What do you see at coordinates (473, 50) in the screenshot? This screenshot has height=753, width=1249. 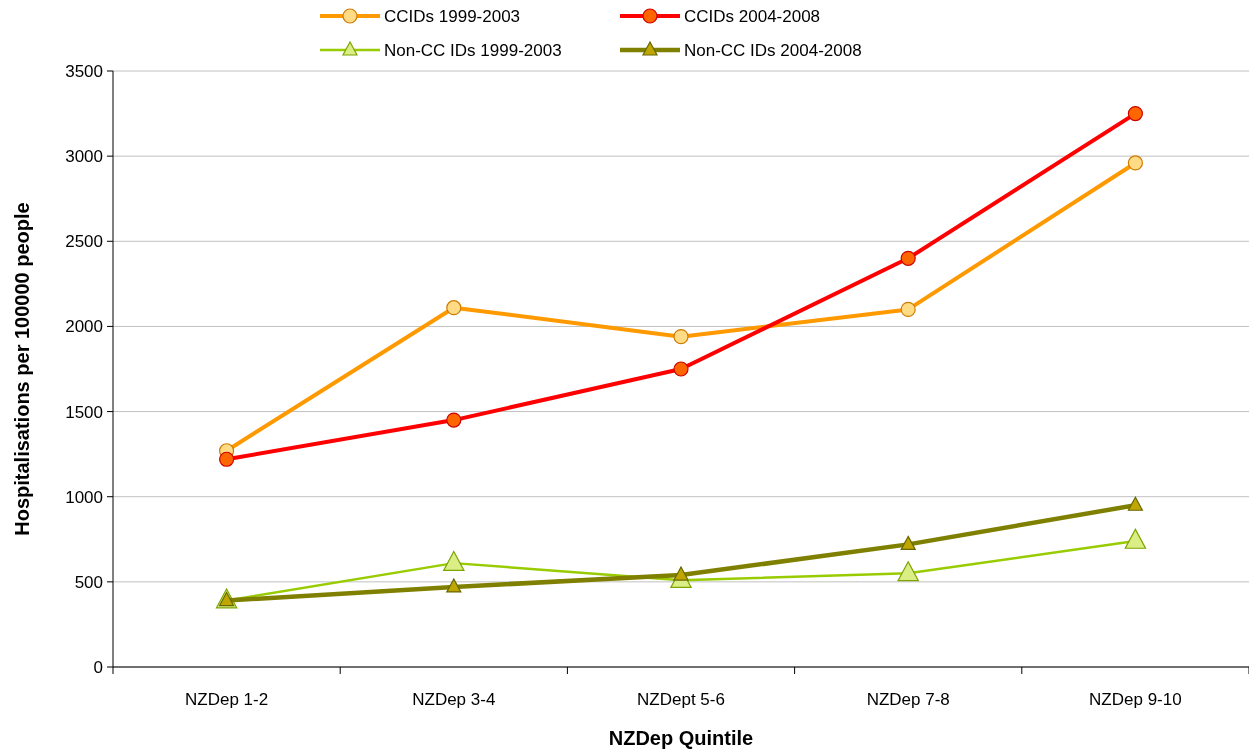 I see `legend-label: Non-CC IDs 1999-2003` at bounding box center [473, 50].